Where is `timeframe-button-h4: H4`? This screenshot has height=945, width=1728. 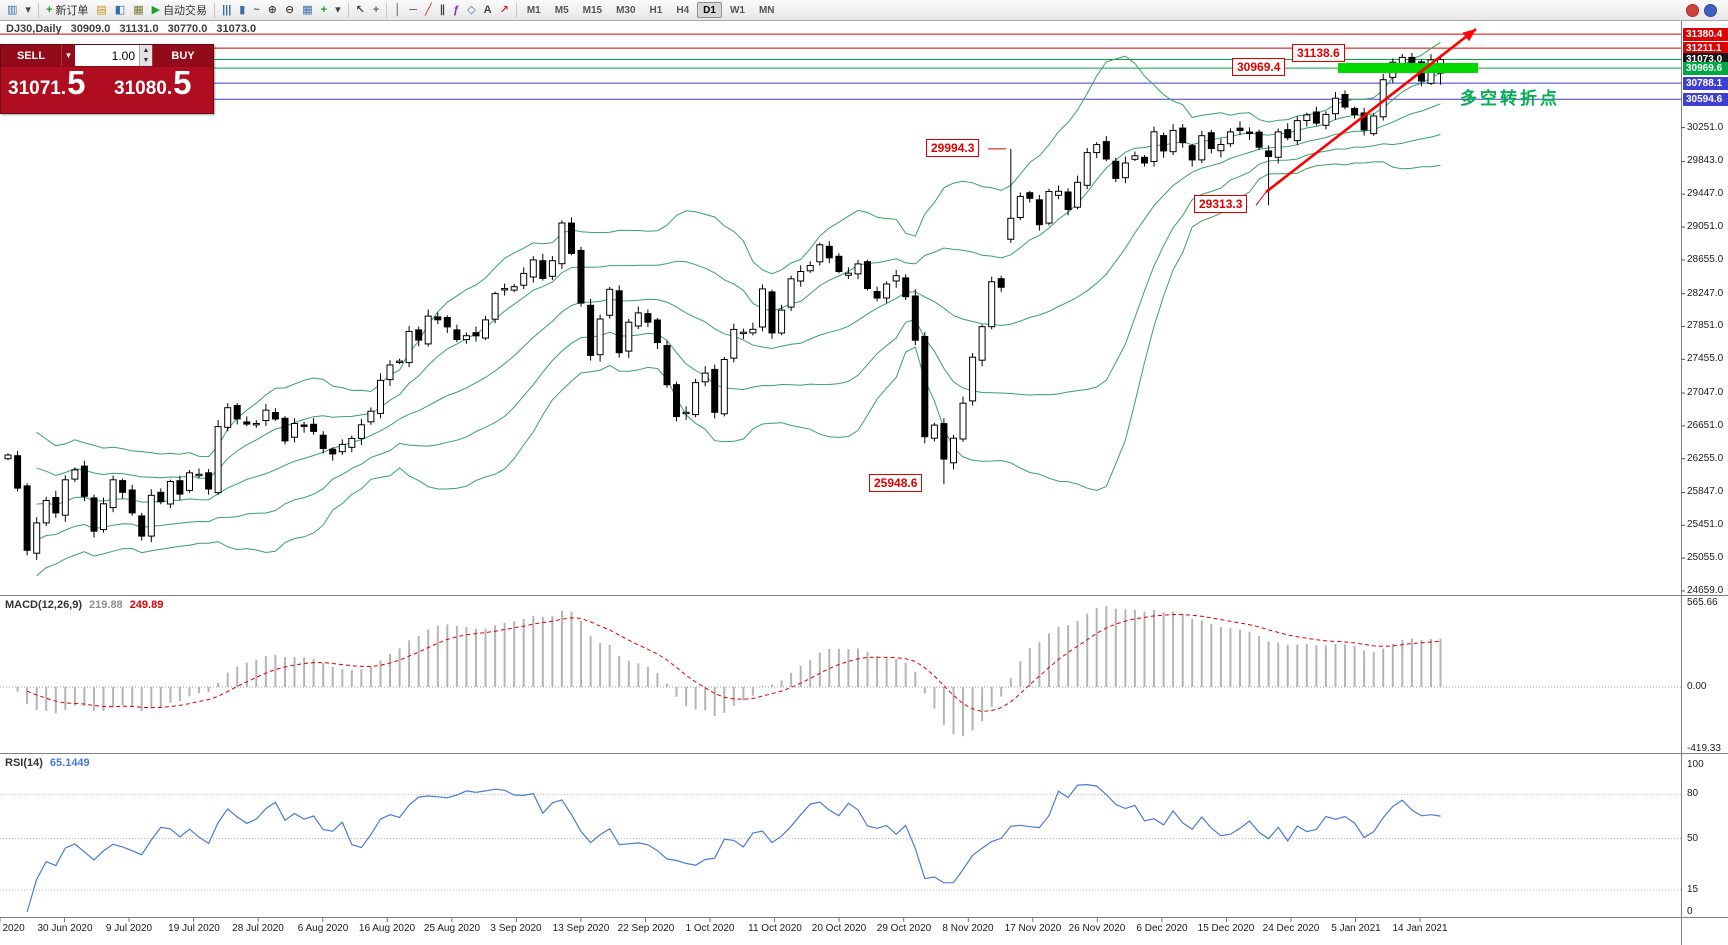 timeframe-button-h4: H4 is located at coordinates (683, 10).